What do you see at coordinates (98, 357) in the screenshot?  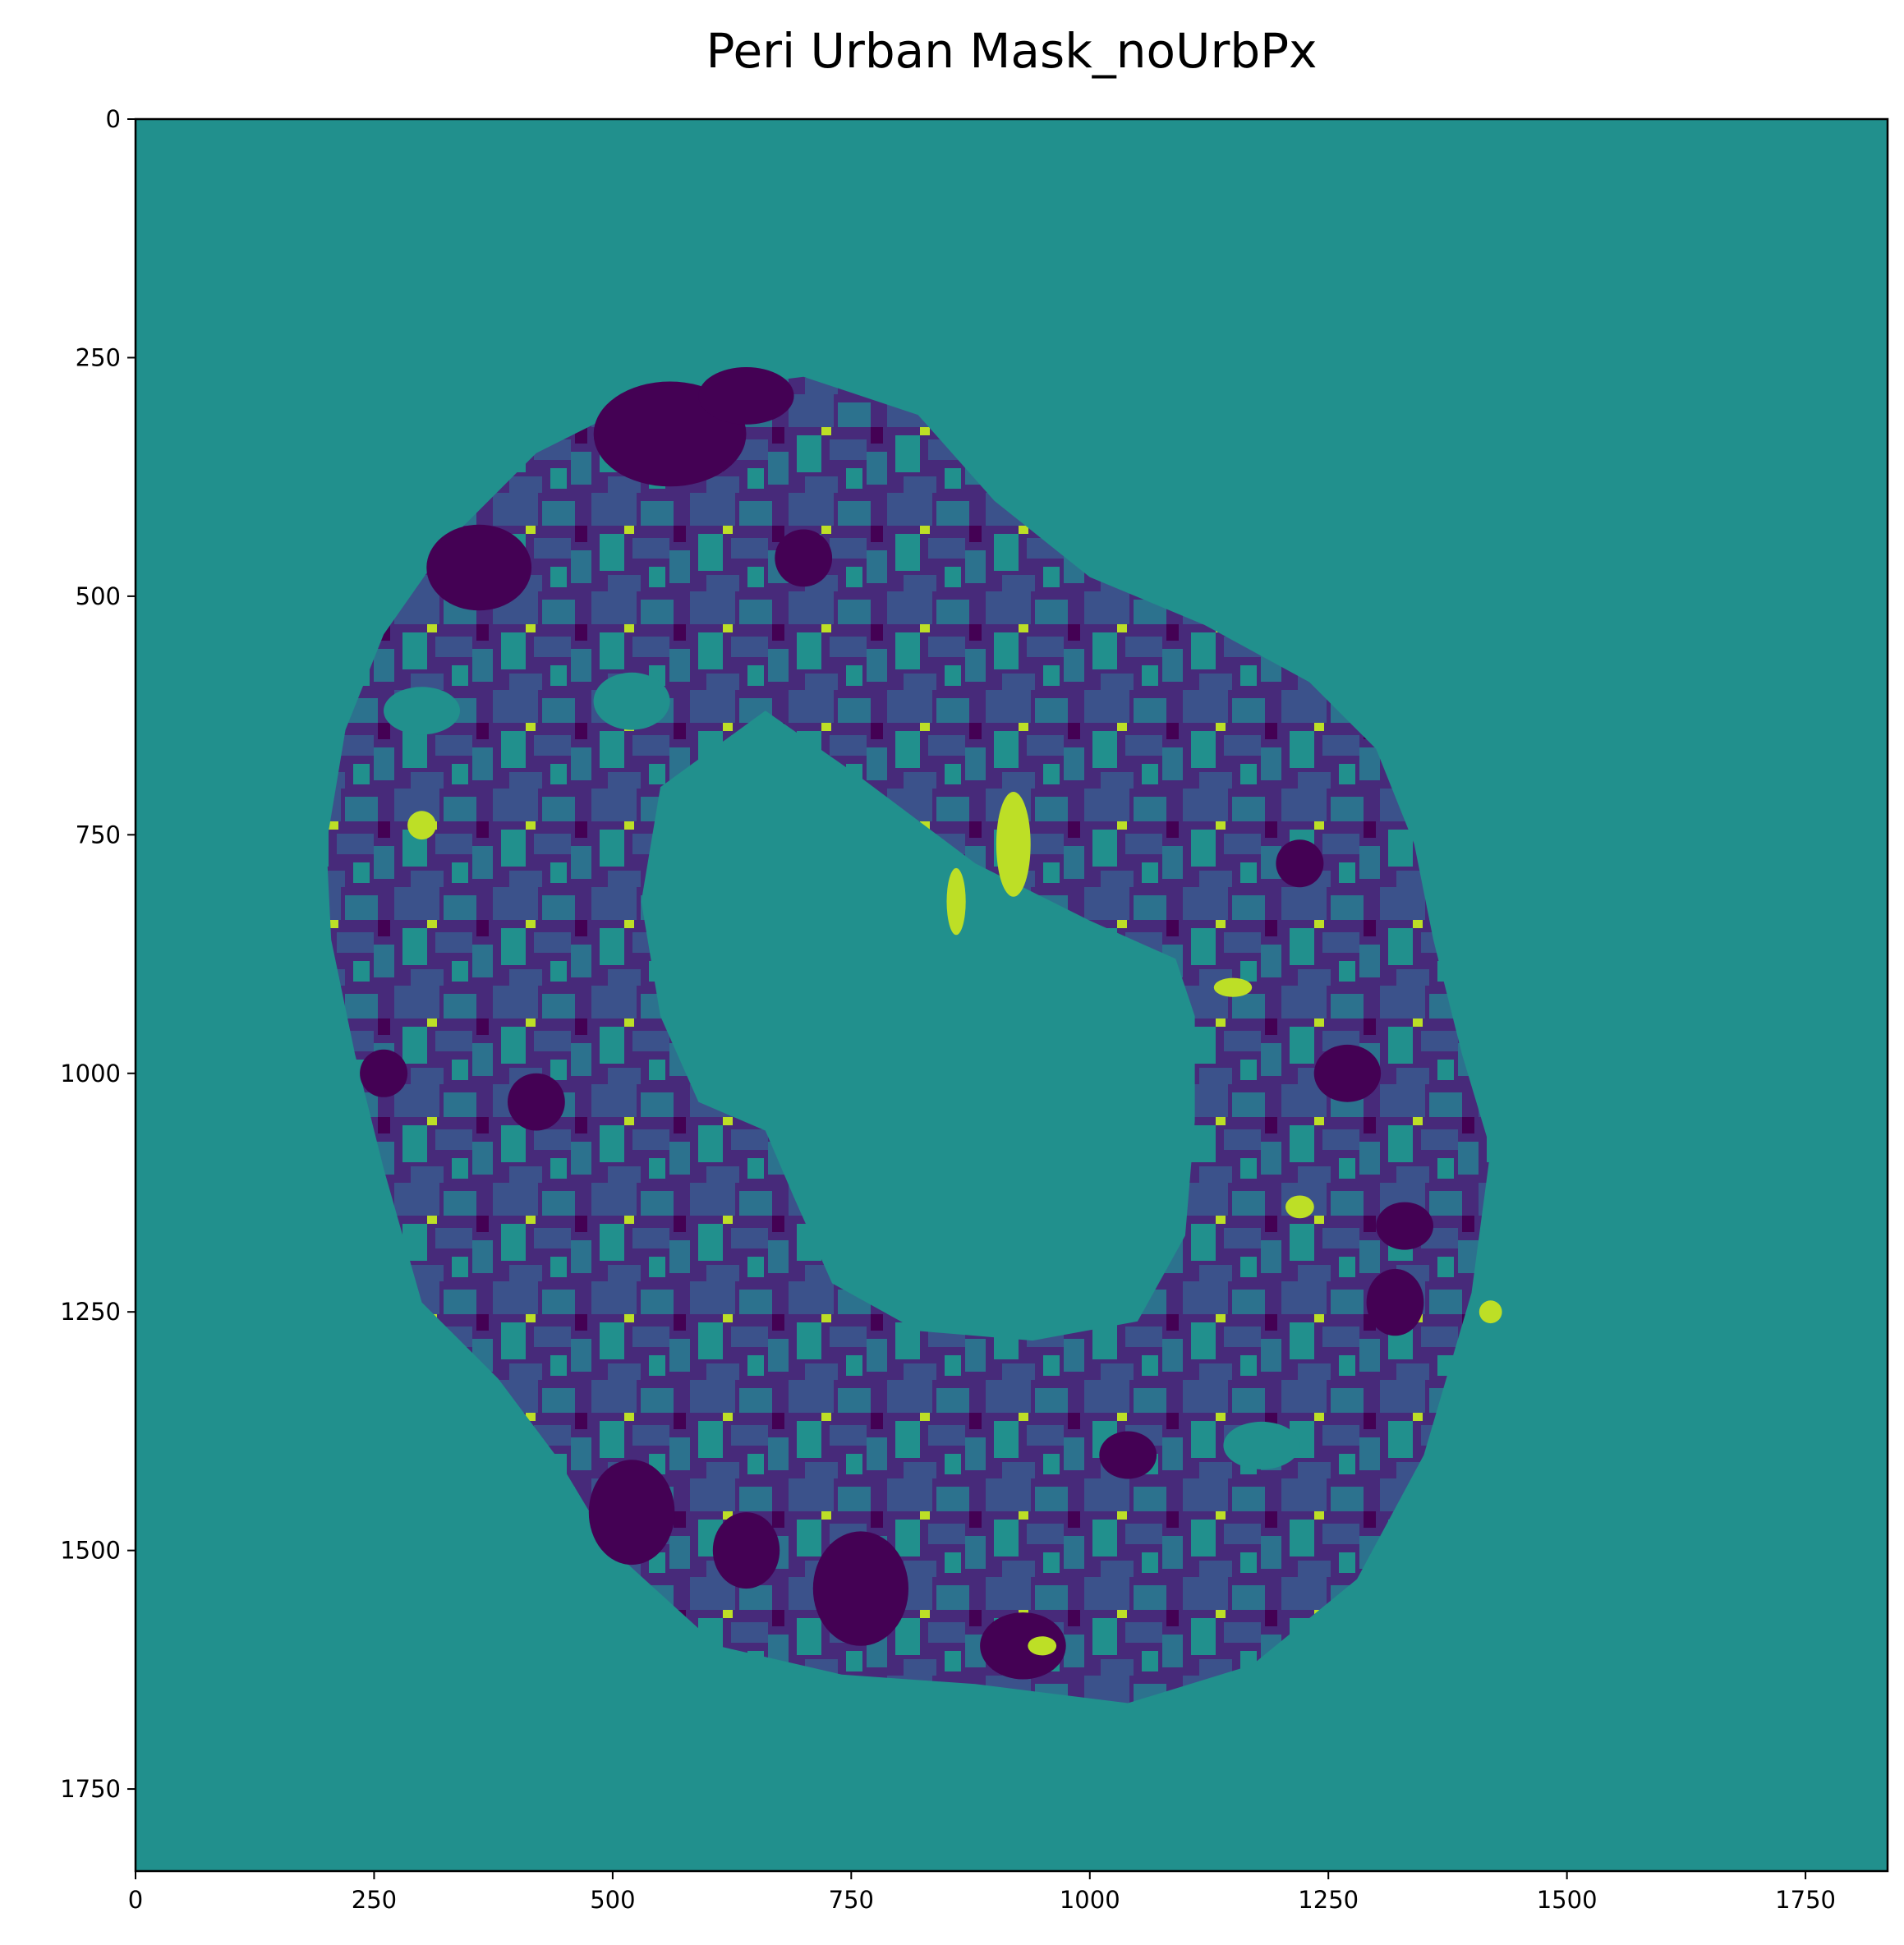 I see `y-tick-label: 250` at bounding box center [98, 357].